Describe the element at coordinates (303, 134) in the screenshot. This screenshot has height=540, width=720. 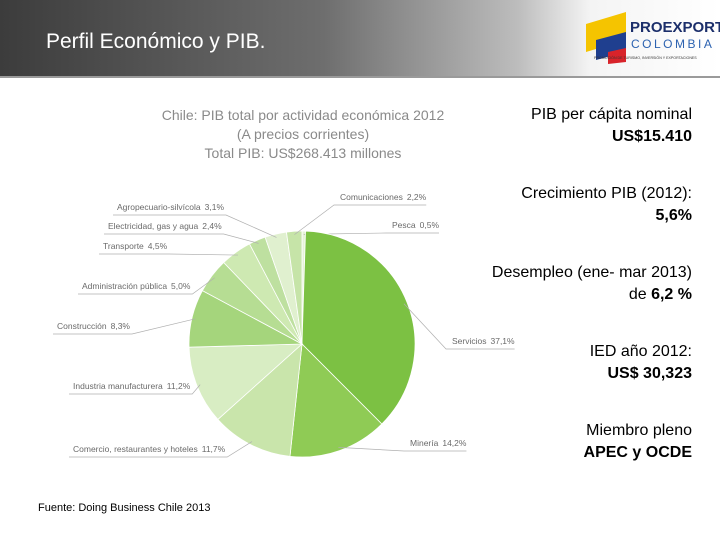
I see `chart-title: (A precios corrientes)` at that location.